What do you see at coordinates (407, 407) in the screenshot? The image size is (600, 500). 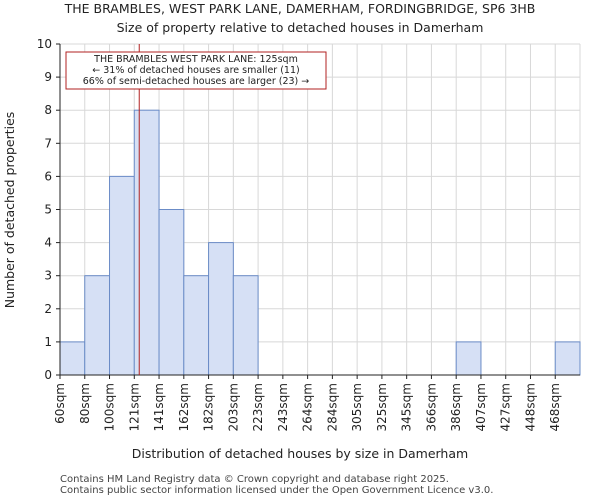 I see `x-tick-label: 345sqm` at bounding box center [407, 407].